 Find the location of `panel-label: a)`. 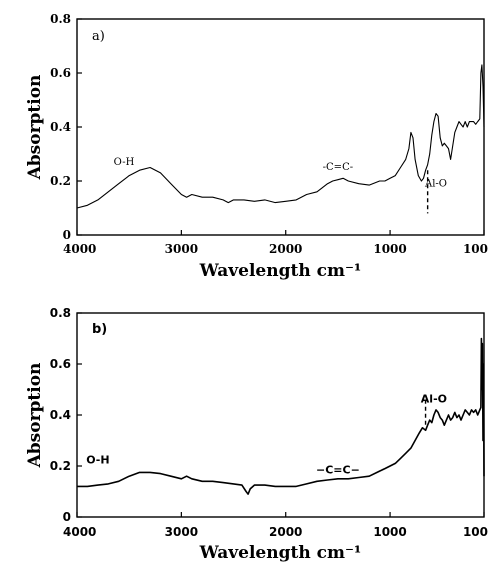

panel-label: a) is located at coordinates (98, 36).